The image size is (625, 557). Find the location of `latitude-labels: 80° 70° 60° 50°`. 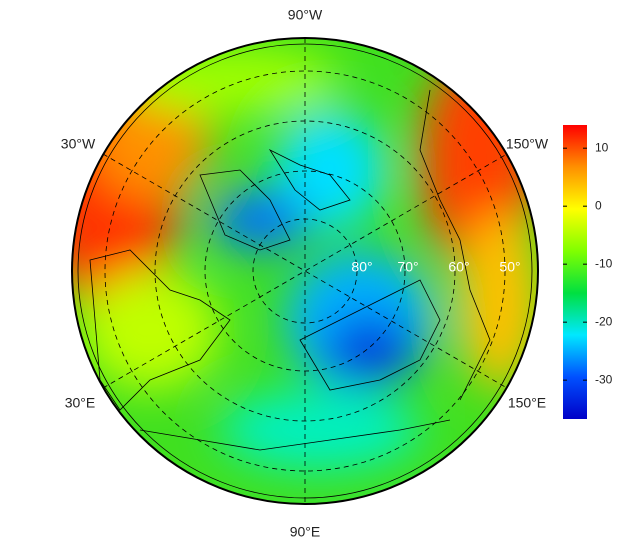

latitude-labels: 80° 70° 60° 50° is located at coordinates (435, 267).